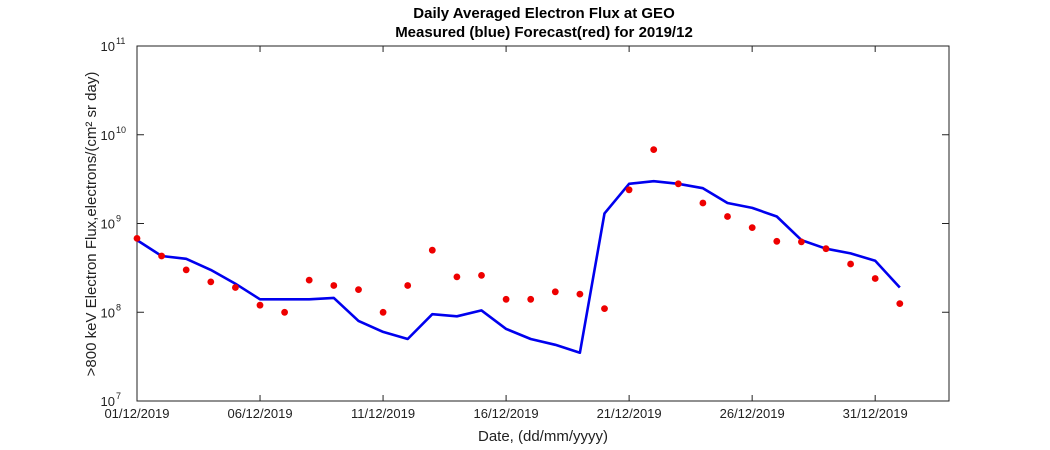  Describe the element at coordinates (875, 413) in the screenshot. I see `x-tick-label: 31/12/2019` at that location.